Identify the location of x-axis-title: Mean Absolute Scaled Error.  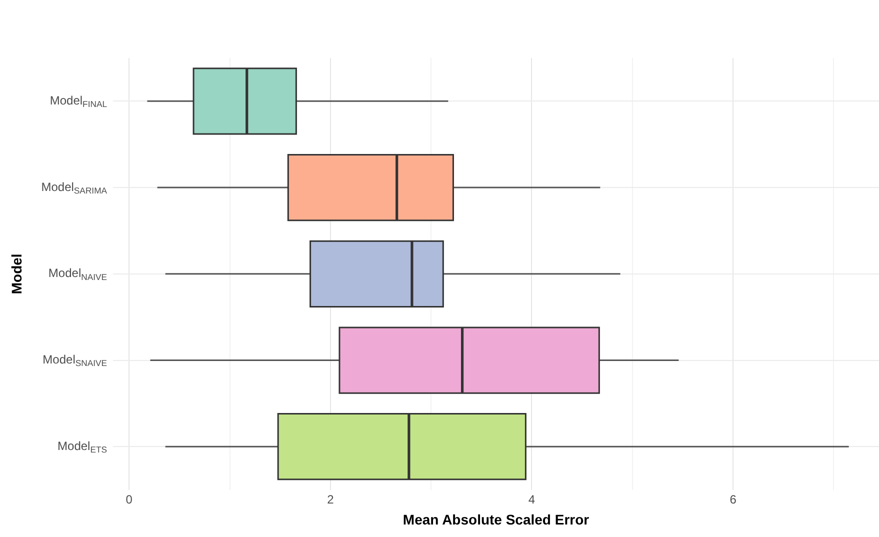
(496, 519).